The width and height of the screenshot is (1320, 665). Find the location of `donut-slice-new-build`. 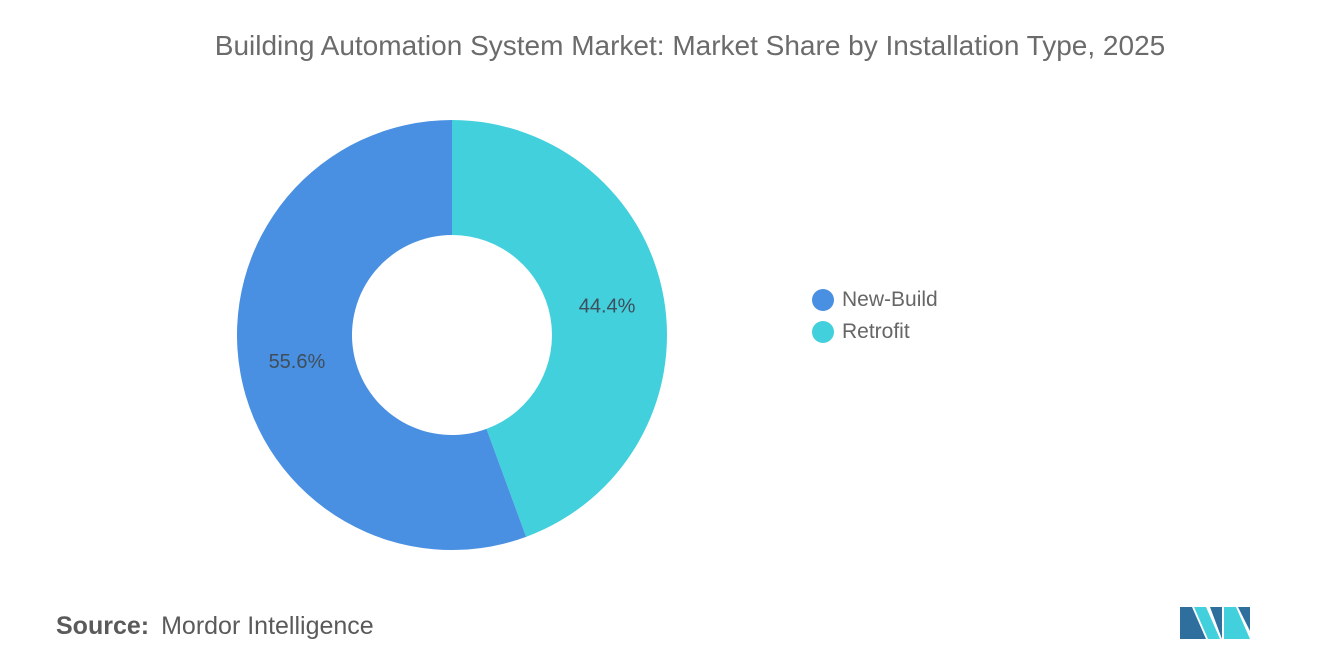

donut-slice-new-build is located at coordinates (381, 335).